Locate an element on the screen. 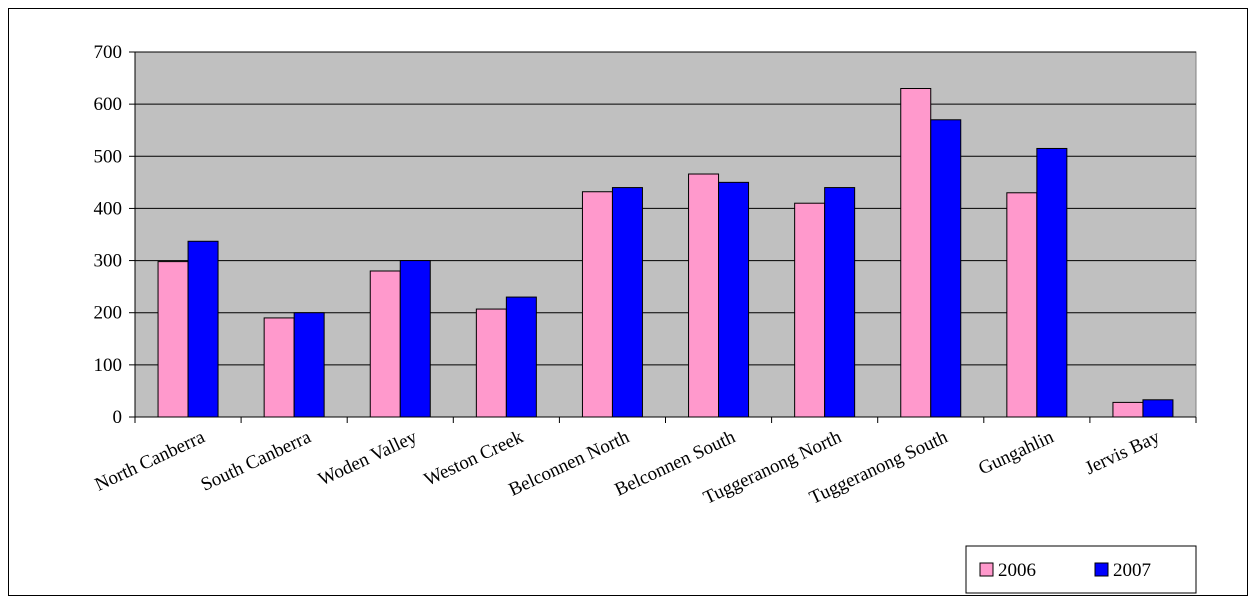 Image resolution: width=1250 pixels, height=598 pixels. y-tick-label: 200 is located at coordinates (108, 313).